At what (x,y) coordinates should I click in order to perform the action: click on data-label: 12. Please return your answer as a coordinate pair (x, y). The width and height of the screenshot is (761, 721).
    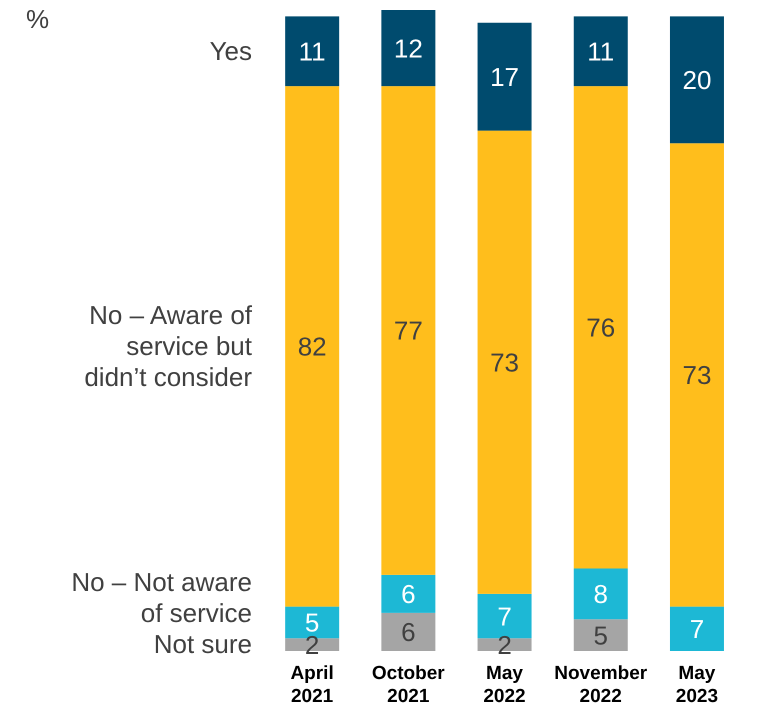
    Looking at the image, I should click on (408, 48).